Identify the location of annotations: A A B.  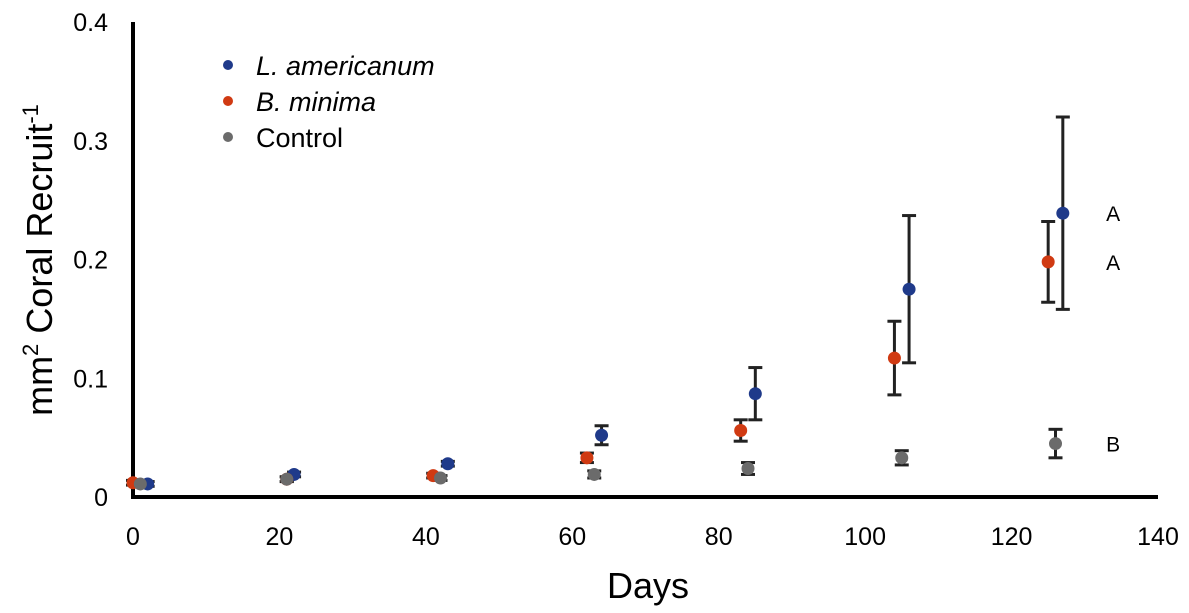
(1113, 329).